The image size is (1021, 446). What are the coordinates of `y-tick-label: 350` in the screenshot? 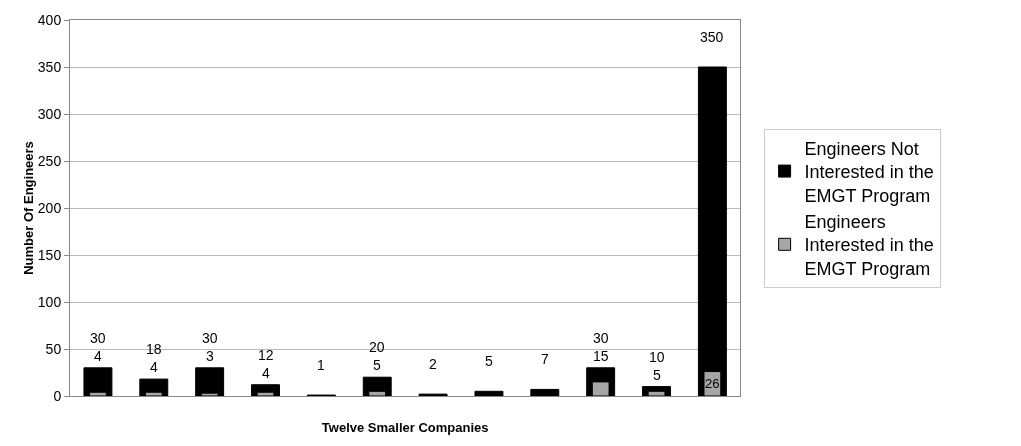 It's located at (49, 66).